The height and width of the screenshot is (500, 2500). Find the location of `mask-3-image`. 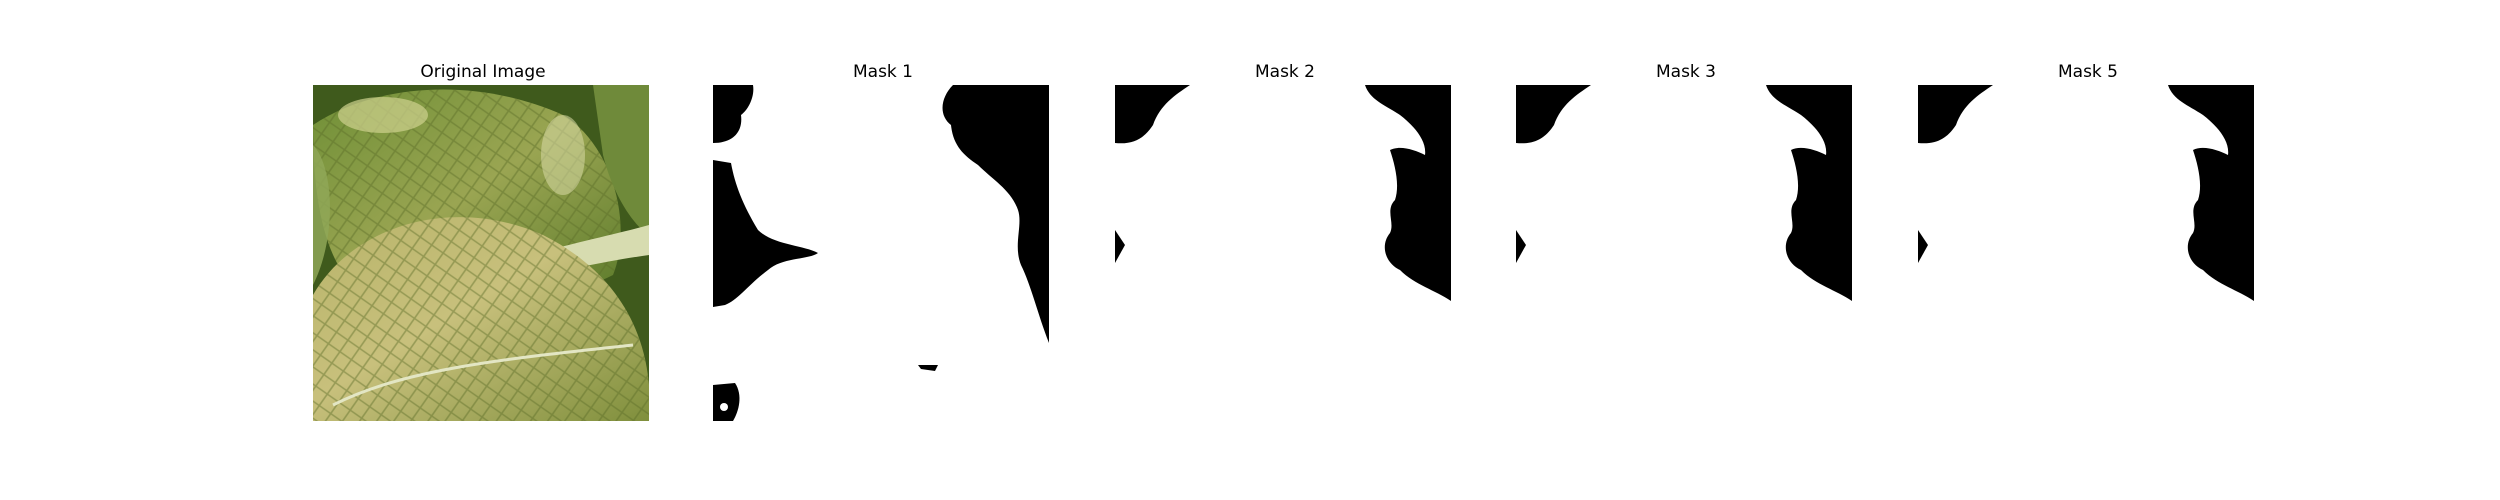

mask-3-image is located at coordinates (1684, 253).